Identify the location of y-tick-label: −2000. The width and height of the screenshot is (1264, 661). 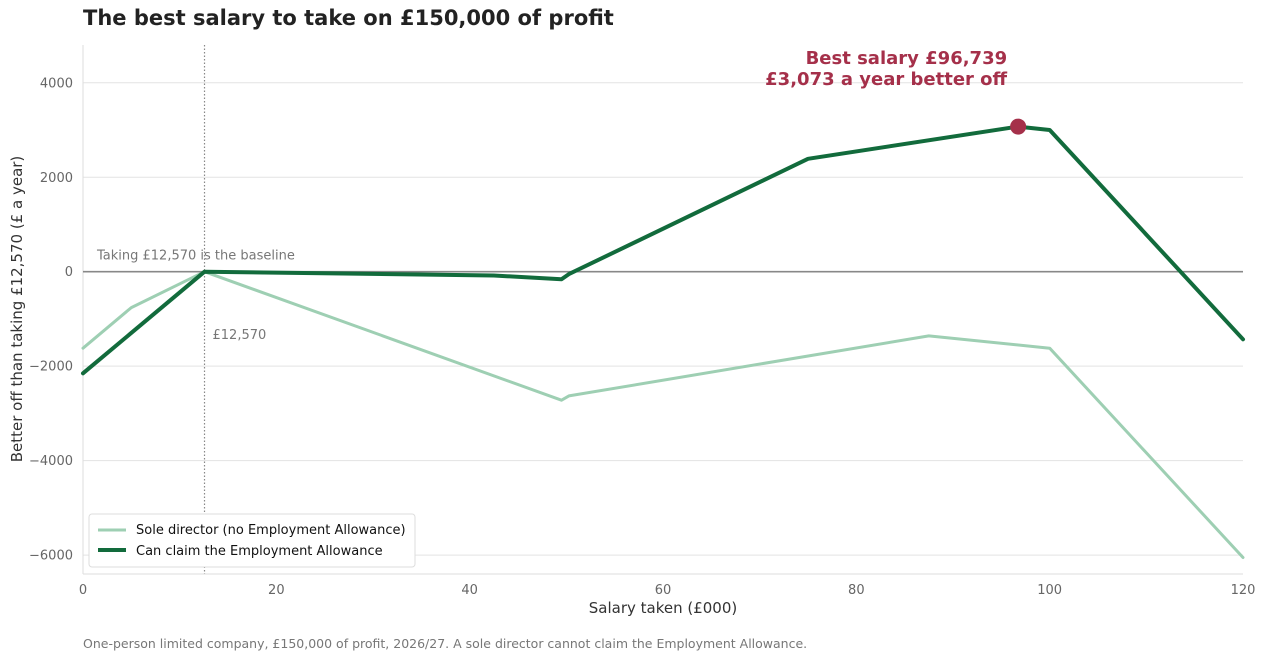
(51, 367).